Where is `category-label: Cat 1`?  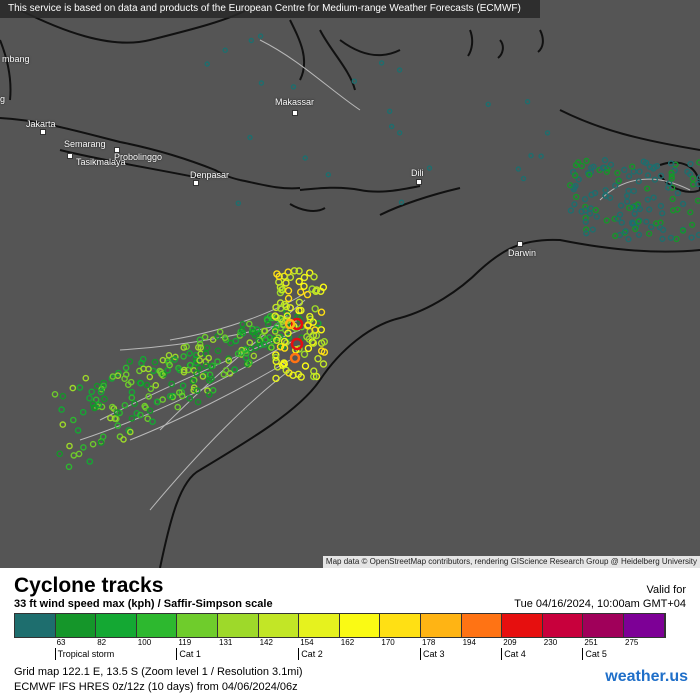
category-label: Cat 1 is located at coordinates (188, 654).